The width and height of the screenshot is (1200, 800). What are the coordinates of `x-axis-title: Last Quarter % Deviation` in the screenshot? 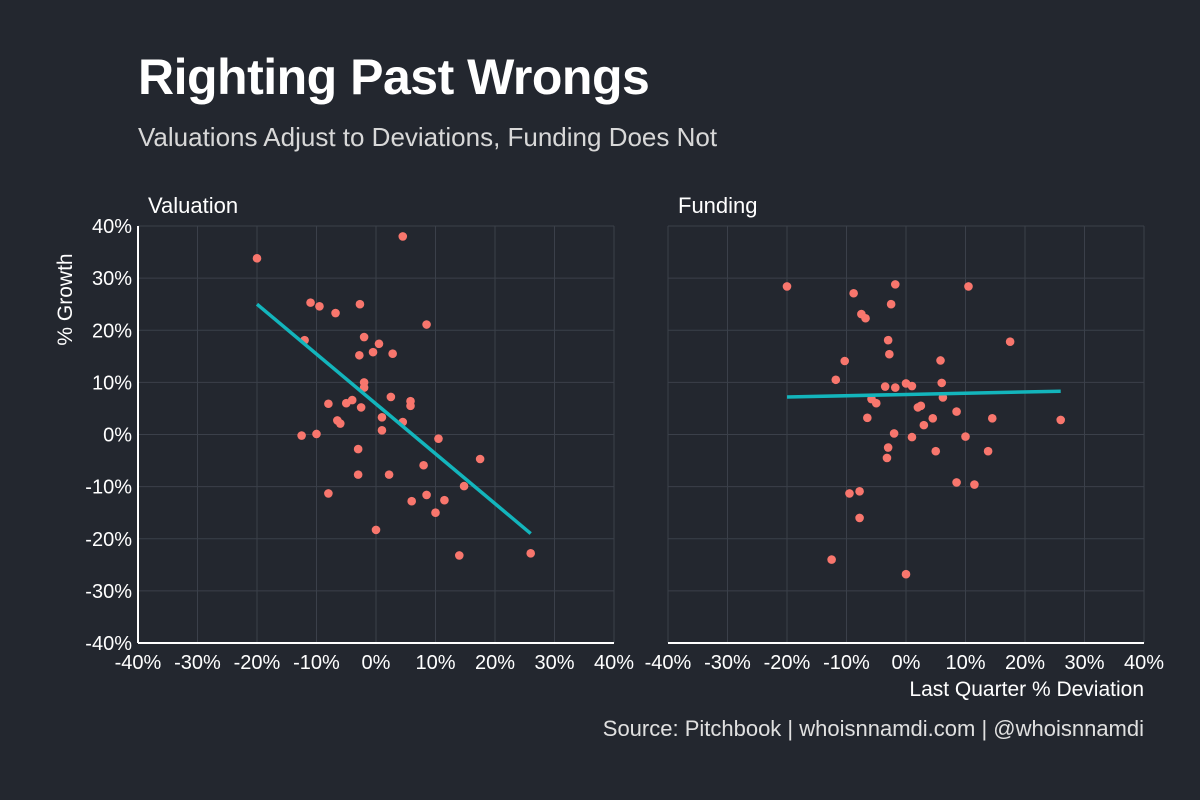 It's located at (1026, 689).